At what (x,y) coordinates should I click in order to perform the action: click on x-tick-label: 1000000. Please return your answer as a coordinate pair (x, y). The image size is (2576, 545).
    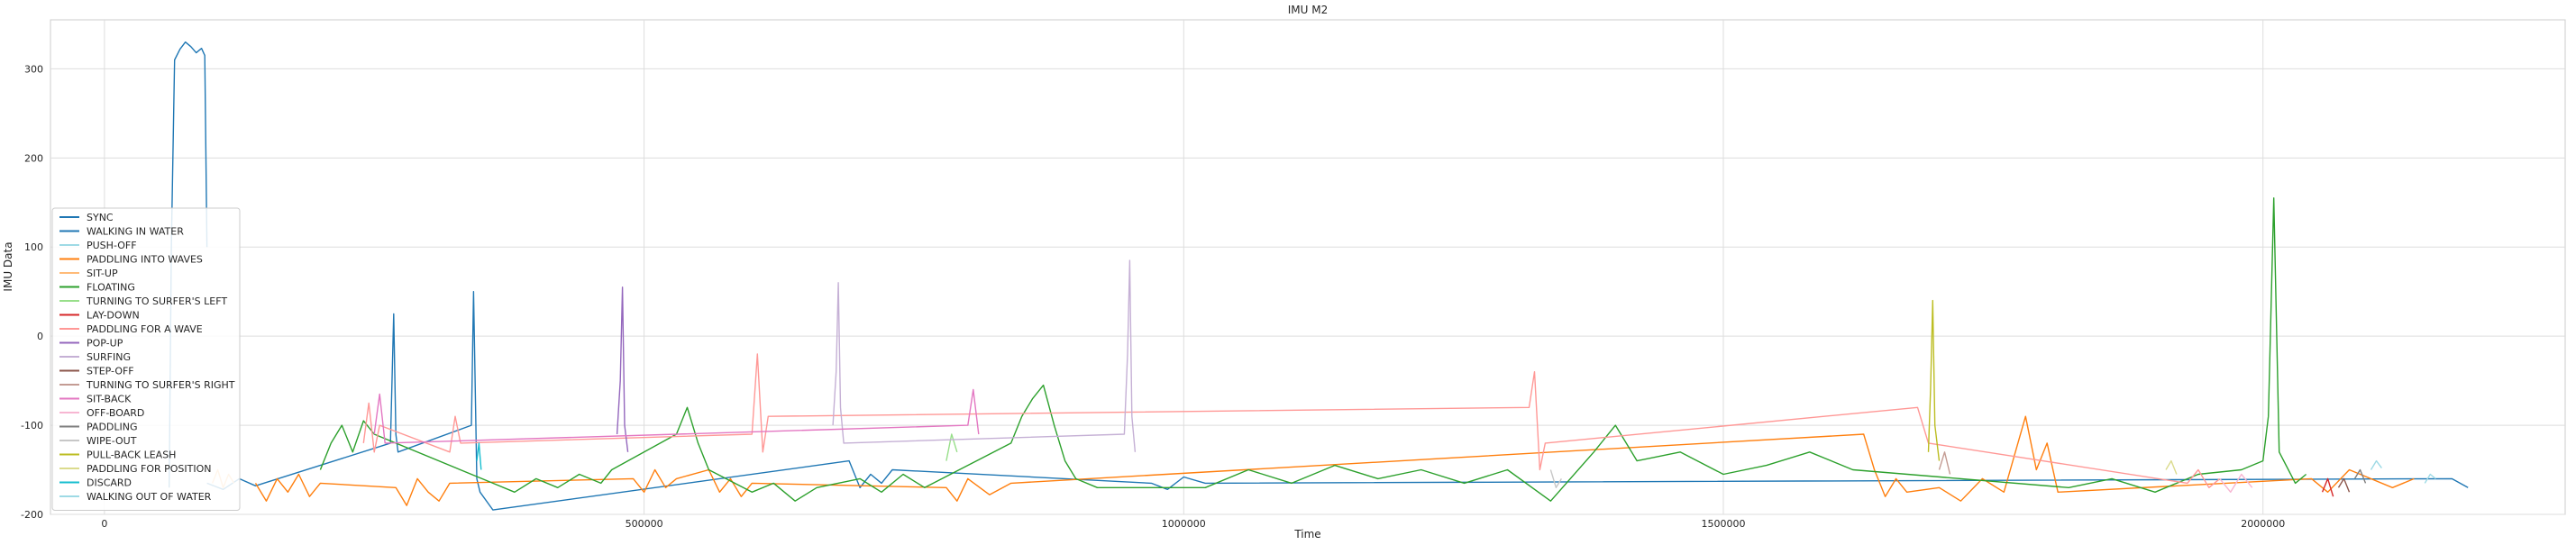
    Looking at the image, I should click on (1184, 524).